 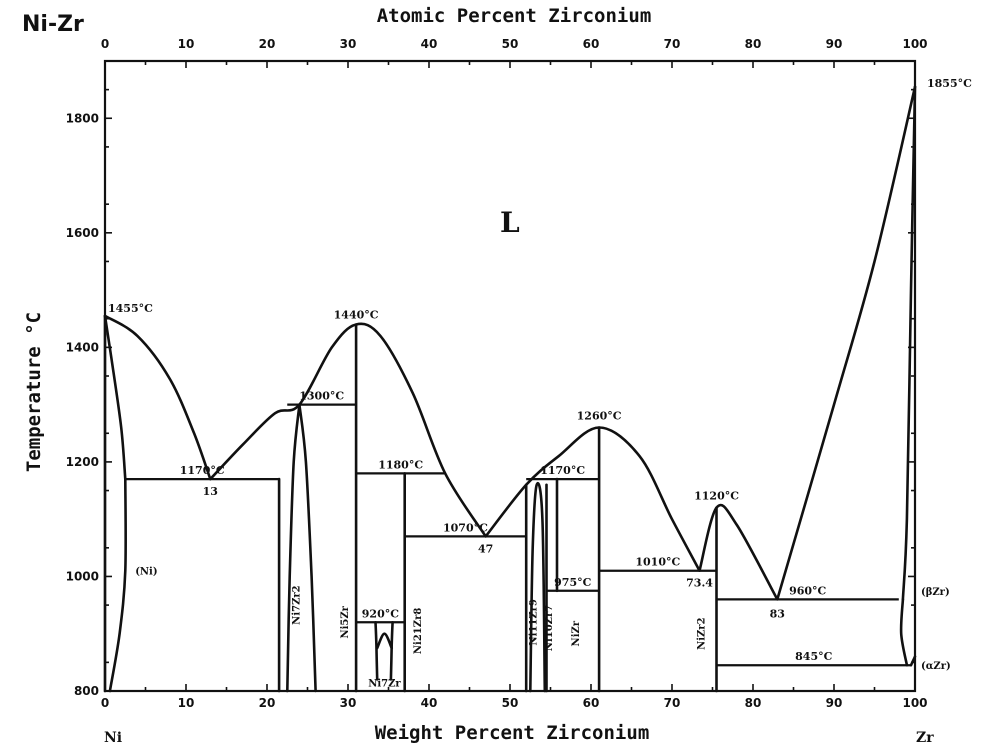 What do you see at coordinates (599, 416) in the screenshot?
I see `temperature-annotation: 1260°C` at bounding box center [599, 416].